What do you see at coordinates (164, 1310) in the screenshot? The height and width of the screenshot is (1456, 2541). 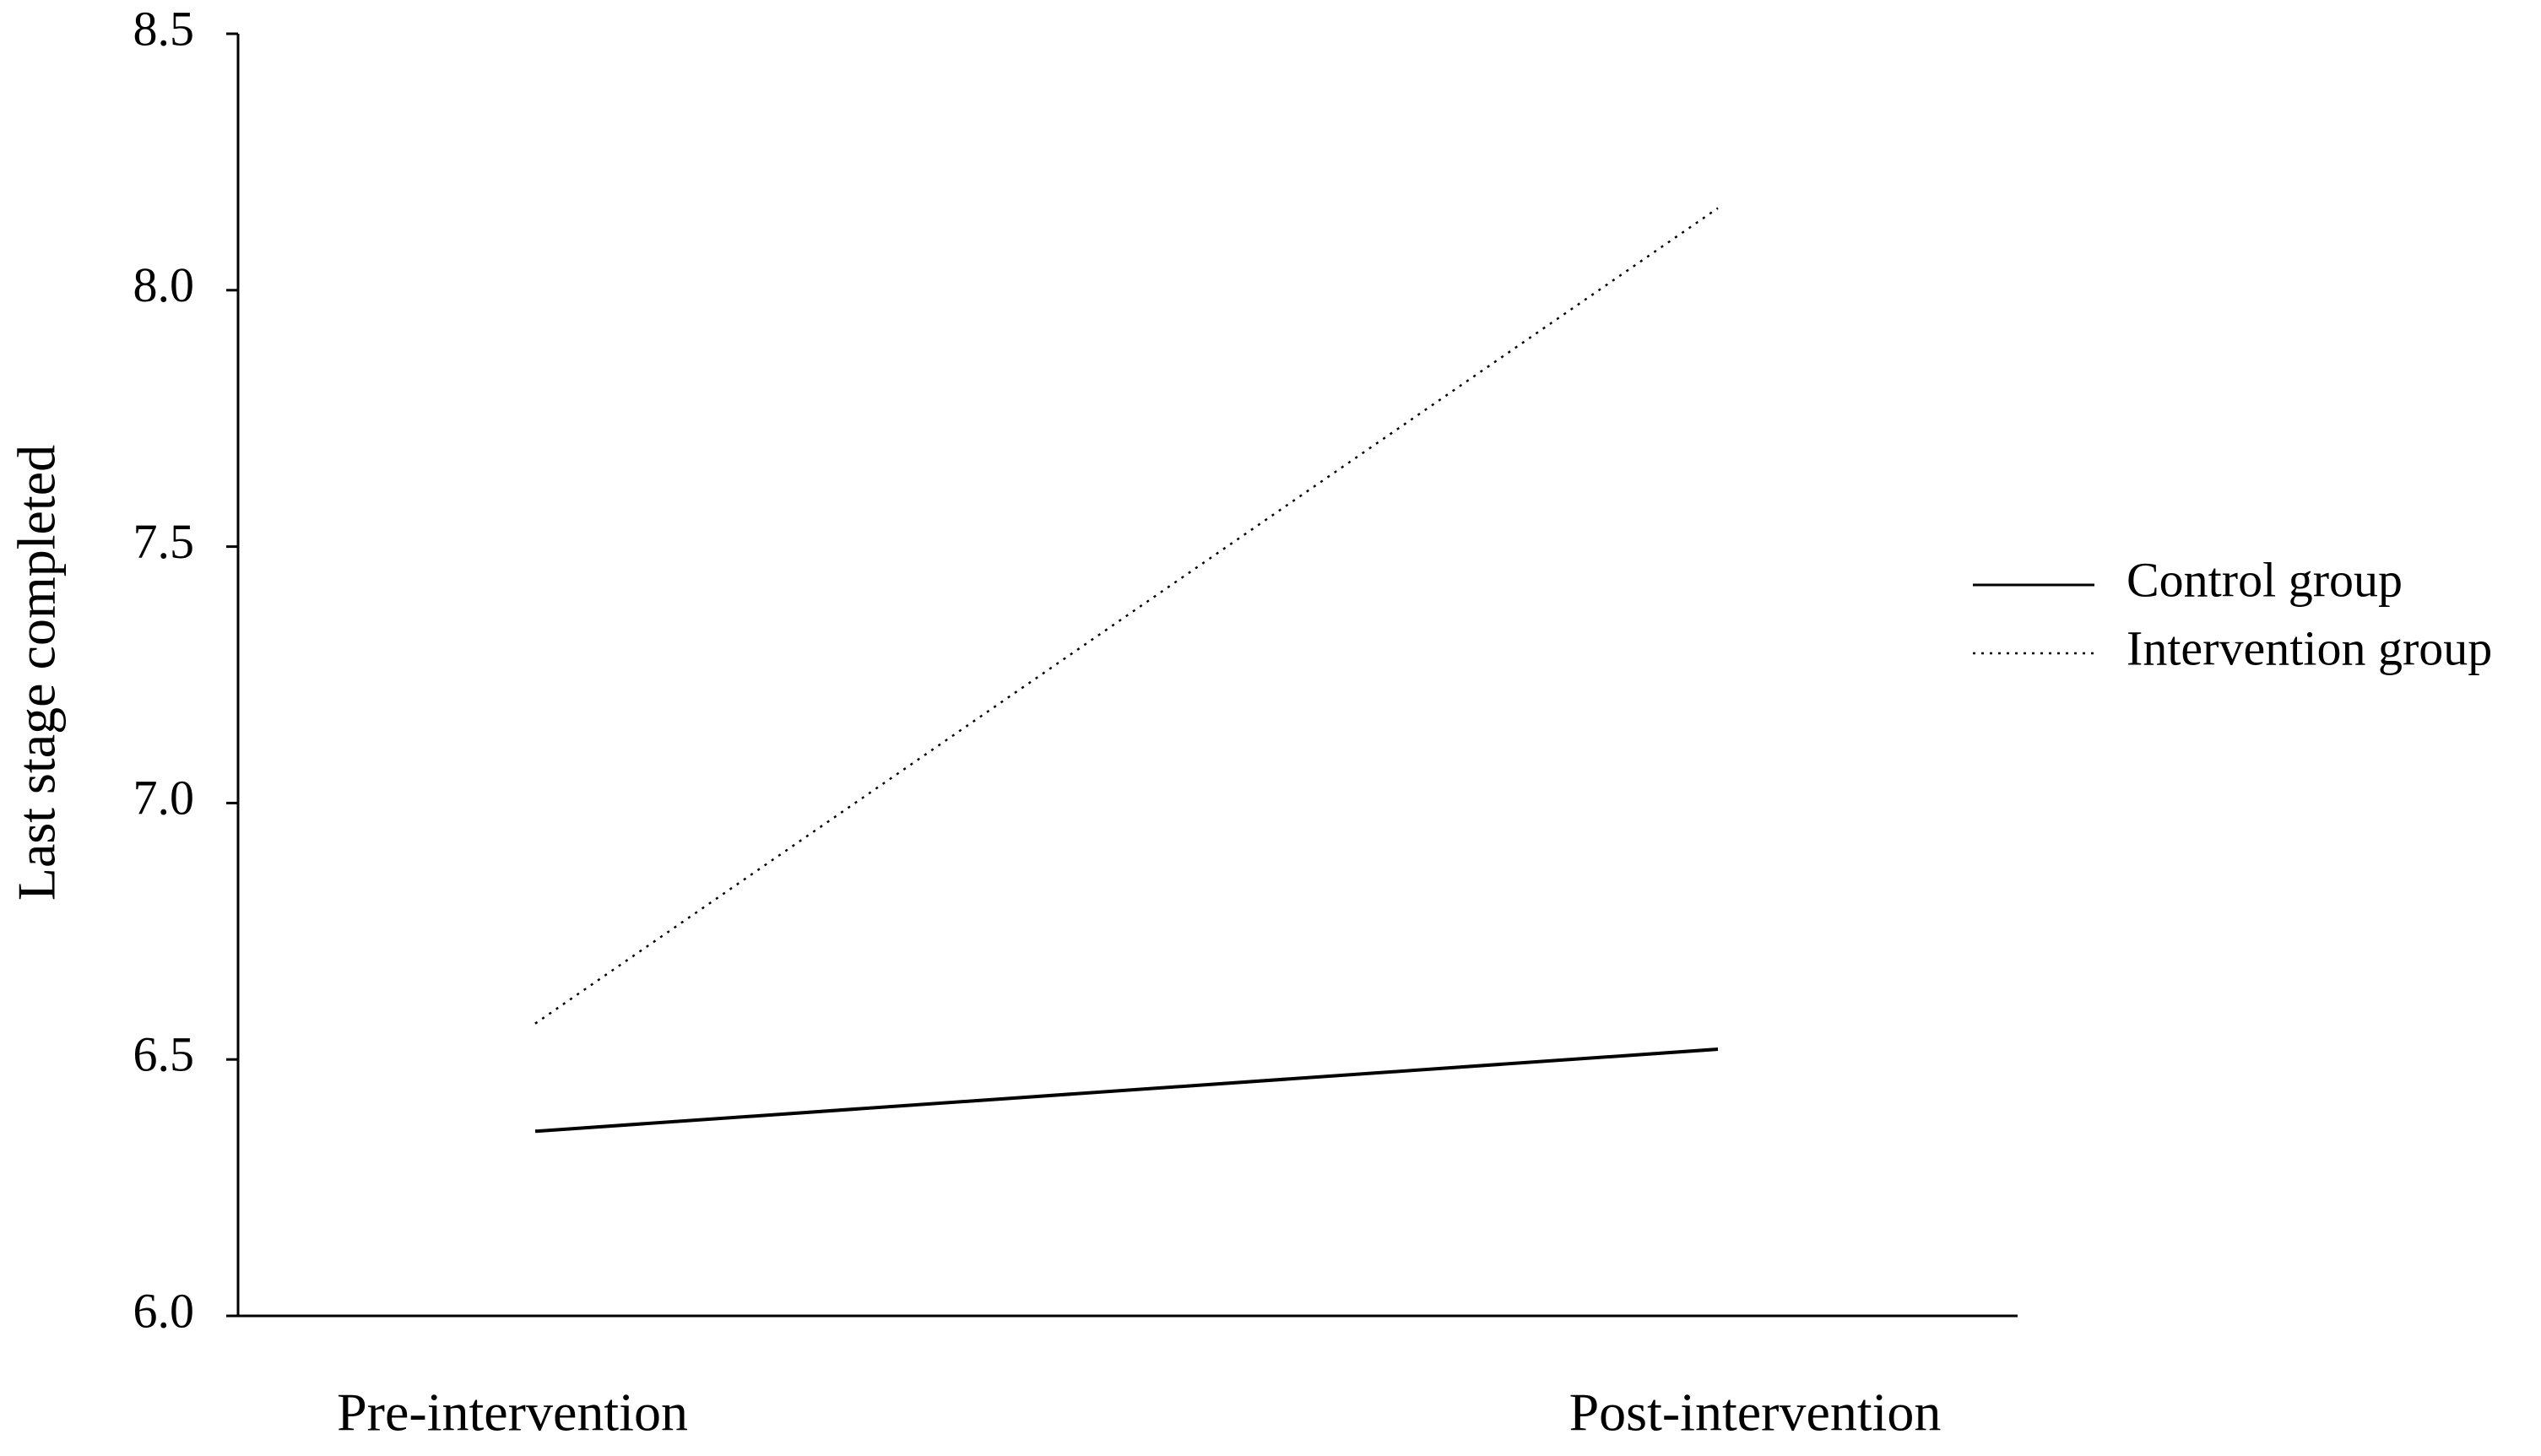 I see `y-tick-label: 6.0` at bounding box center [164, 1310].